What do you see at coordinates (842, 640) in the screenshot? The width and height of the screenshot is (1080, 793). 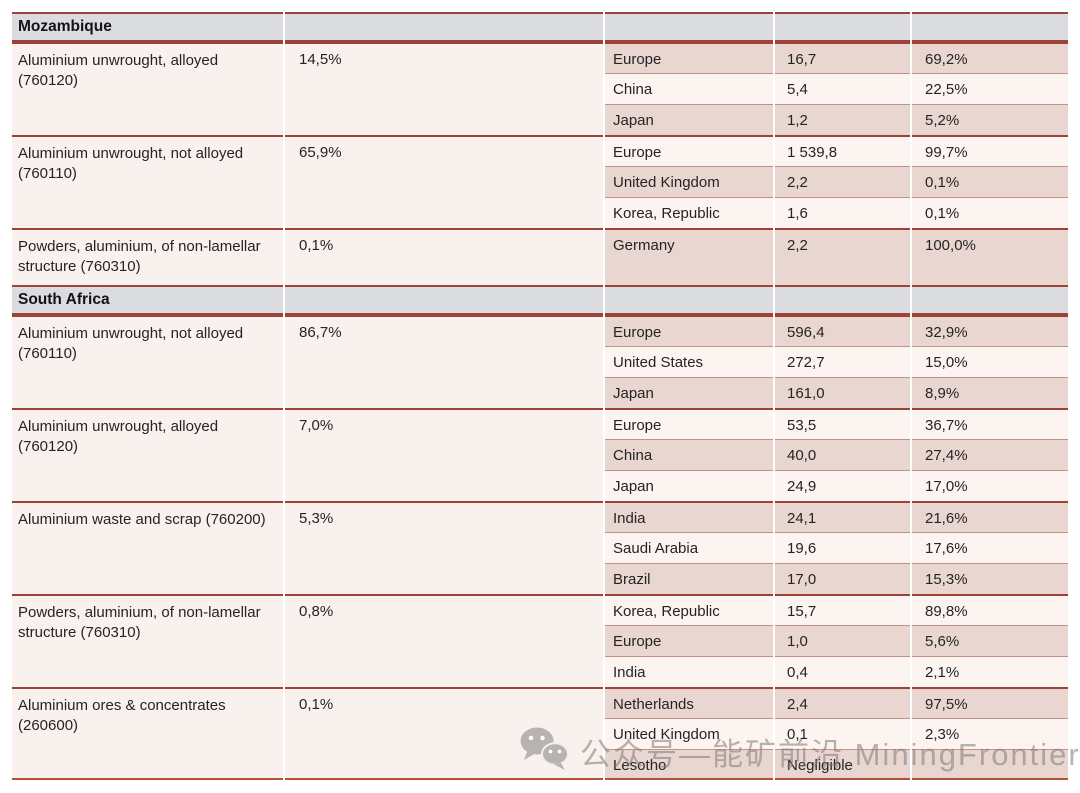 I see `value-cell: 1,0` at bounding box center [842, 640].